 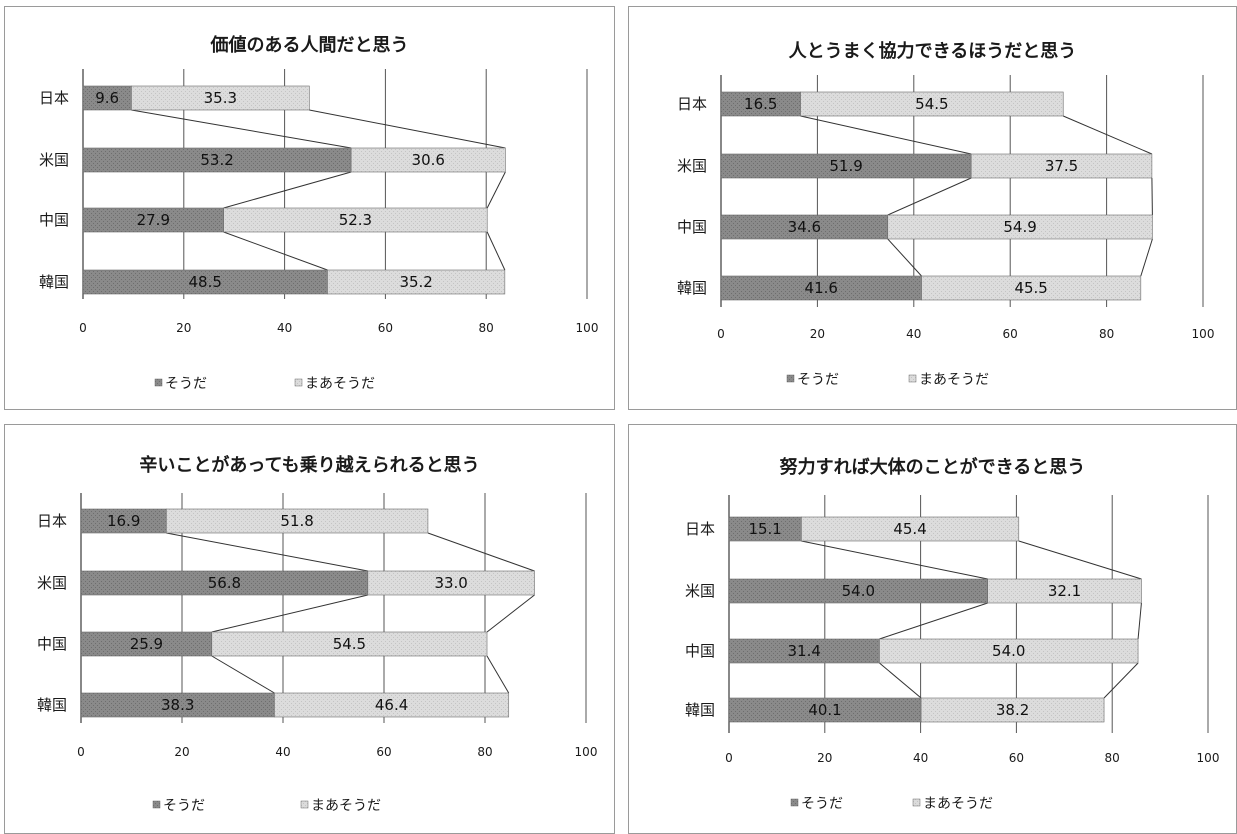 I want to click on legend-label-maa-sou-da: まあそうだ, so click(x=340, y=384).